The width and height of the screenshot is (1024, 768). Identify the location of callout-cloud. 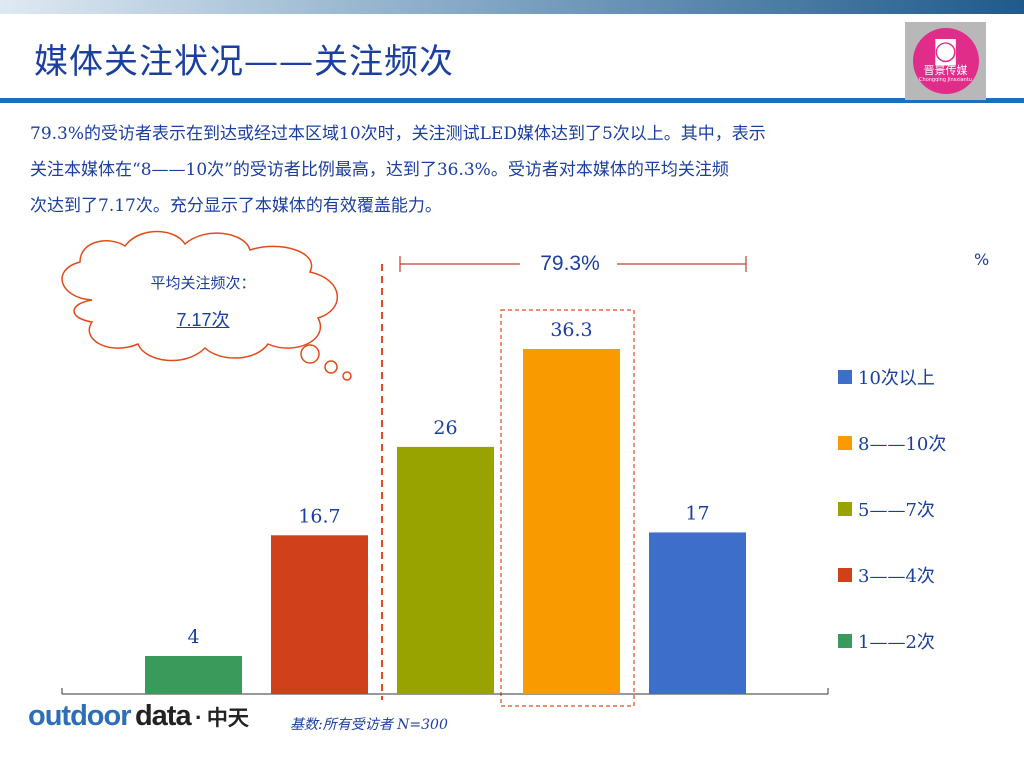
(206, 305).